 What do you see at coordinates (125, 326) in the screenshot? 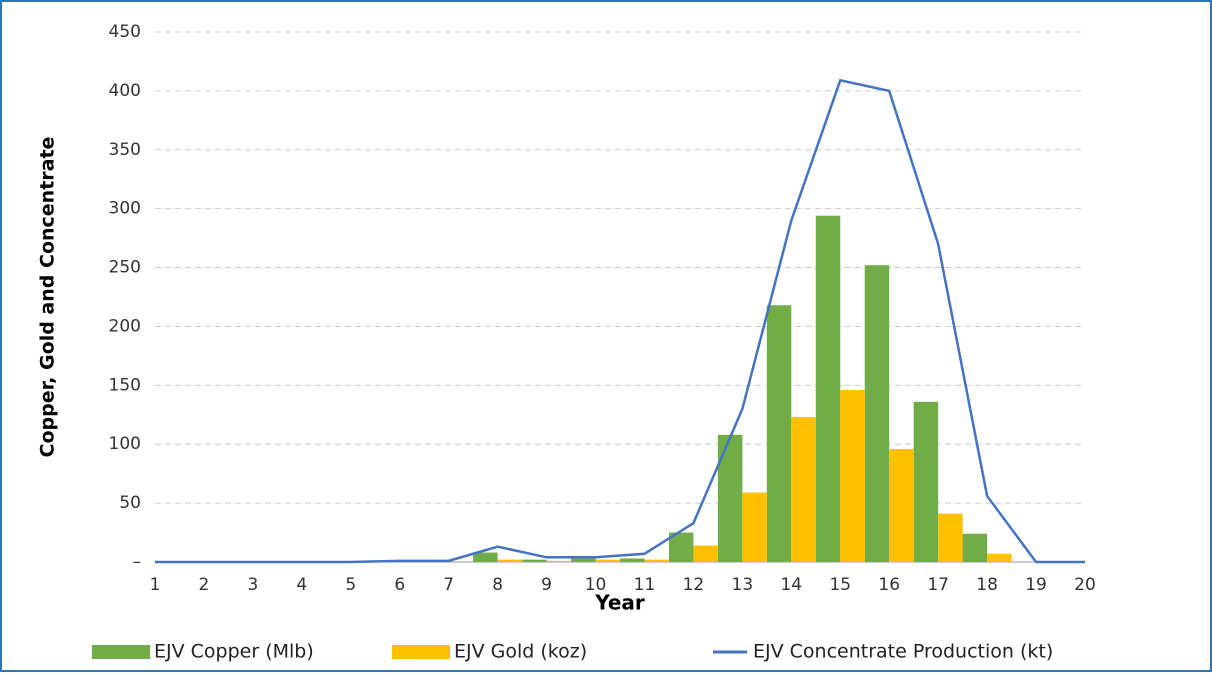
I see `y-tick-label: 200` at bounding box center [125, 326].